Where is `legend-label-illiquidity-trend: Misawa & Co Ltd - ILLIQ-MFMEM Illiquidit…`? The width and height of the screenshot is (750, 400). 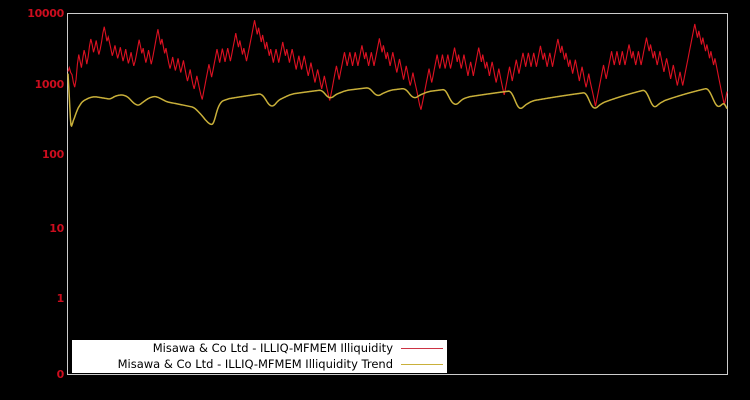 legend-label-illiquidity-trend: Misawa & Co Ltd - ILLIQ-MFMEM Illiquidit… is located at coordinates (255, 364).